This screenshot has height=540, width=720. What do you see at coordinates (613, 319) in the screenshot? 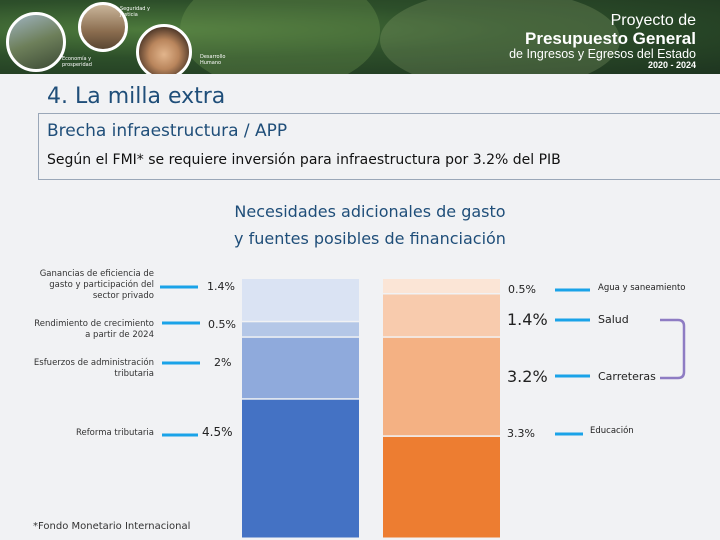
I see `label-salud: Salud` at bounding box center [613, 319].